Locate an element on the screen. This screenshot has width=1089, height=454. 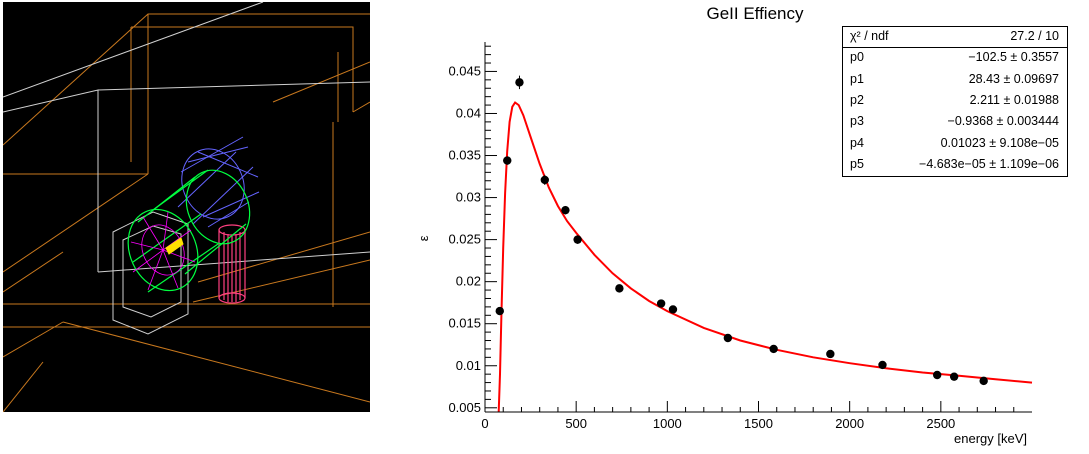
stats-row: p0 −102.5 ± 0.3557 is located at coordinates (955, 58).